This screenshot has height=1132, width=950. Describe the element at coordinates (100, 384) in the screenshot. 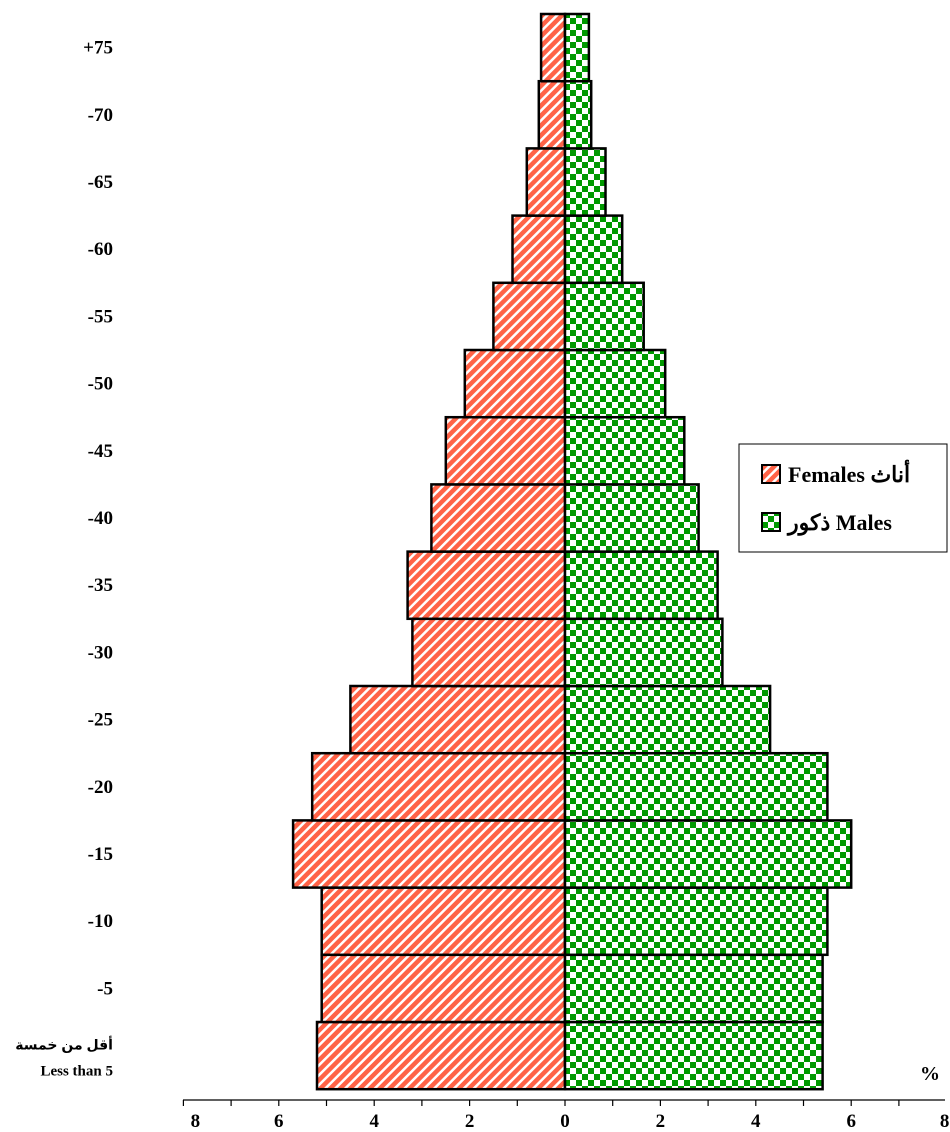

I see `age-label: -50` at that location.